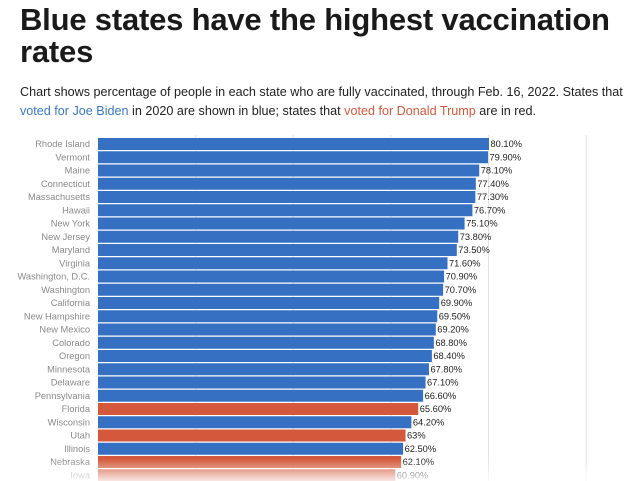 The width and height of the screenshot is (641, 481). I want to click on value-label: 63%, so click(416, 436).